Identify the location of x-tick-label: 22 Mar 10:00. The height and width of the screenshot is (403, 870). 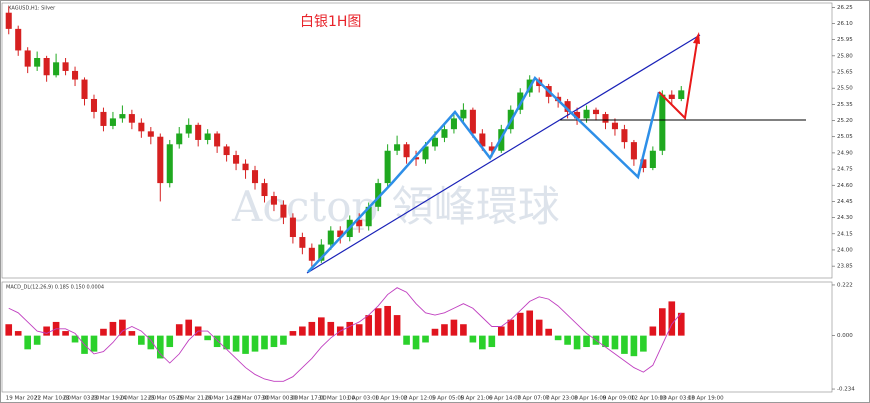
(52, 399).